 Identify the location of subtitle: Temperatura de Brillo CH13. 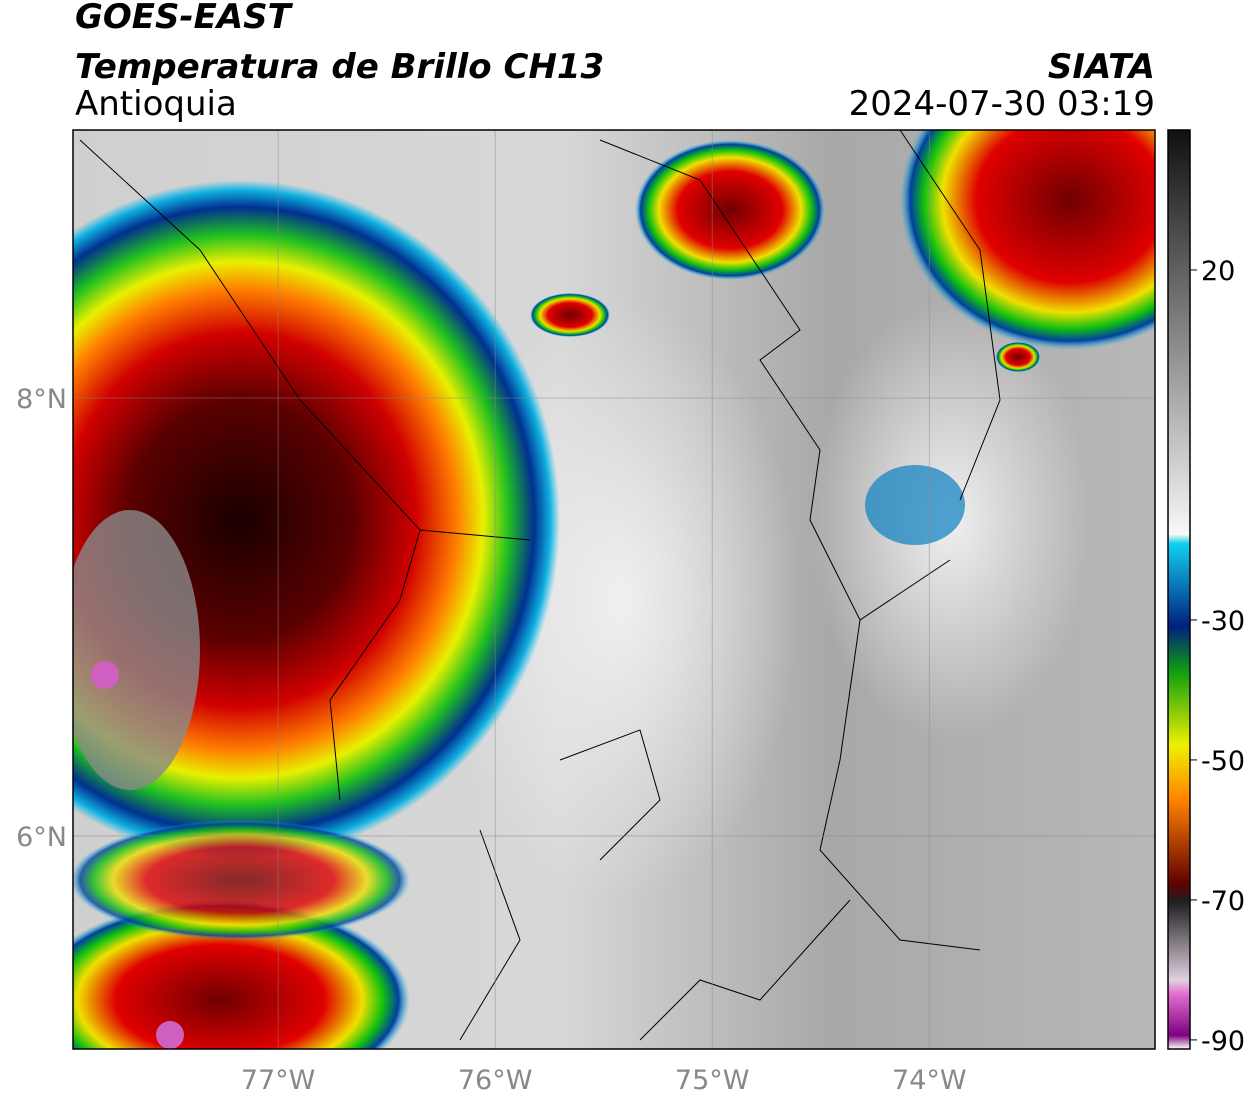
(339, 67).